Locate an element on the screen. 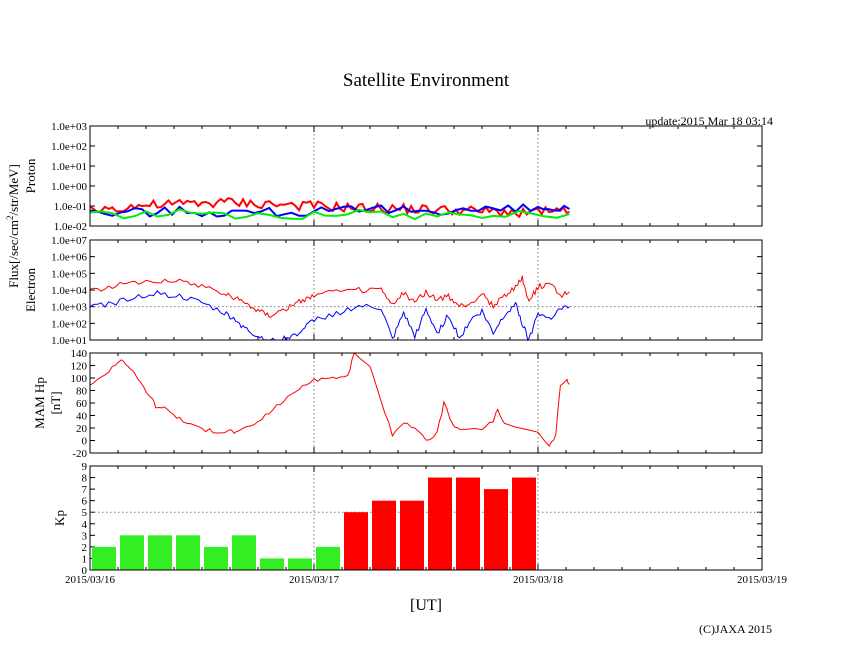 Image resolution: width=846 pixels, height=655 pixels. mam-y-tick-label: 40 is located at coordinates (82, 417).